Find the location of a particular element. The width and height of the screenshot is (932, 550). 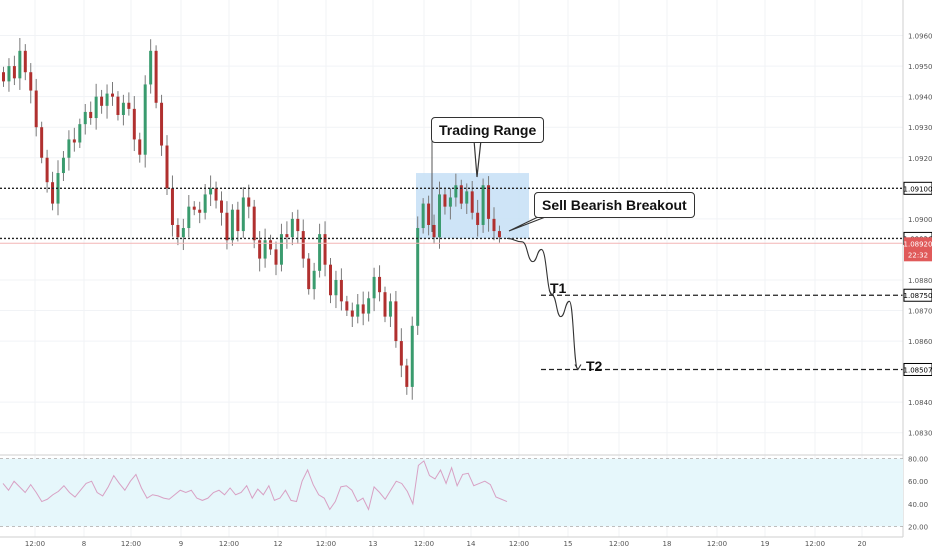

time-tick-label: 18 is located at coordinates (667, 544).